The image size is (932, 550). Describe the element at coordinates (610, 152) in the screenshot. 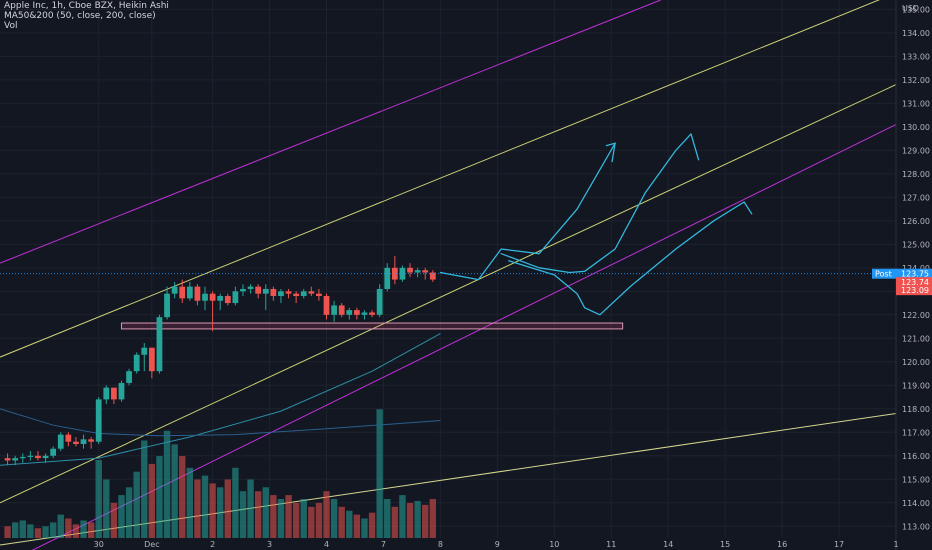

I see `forecast-arrowhead` at that location.